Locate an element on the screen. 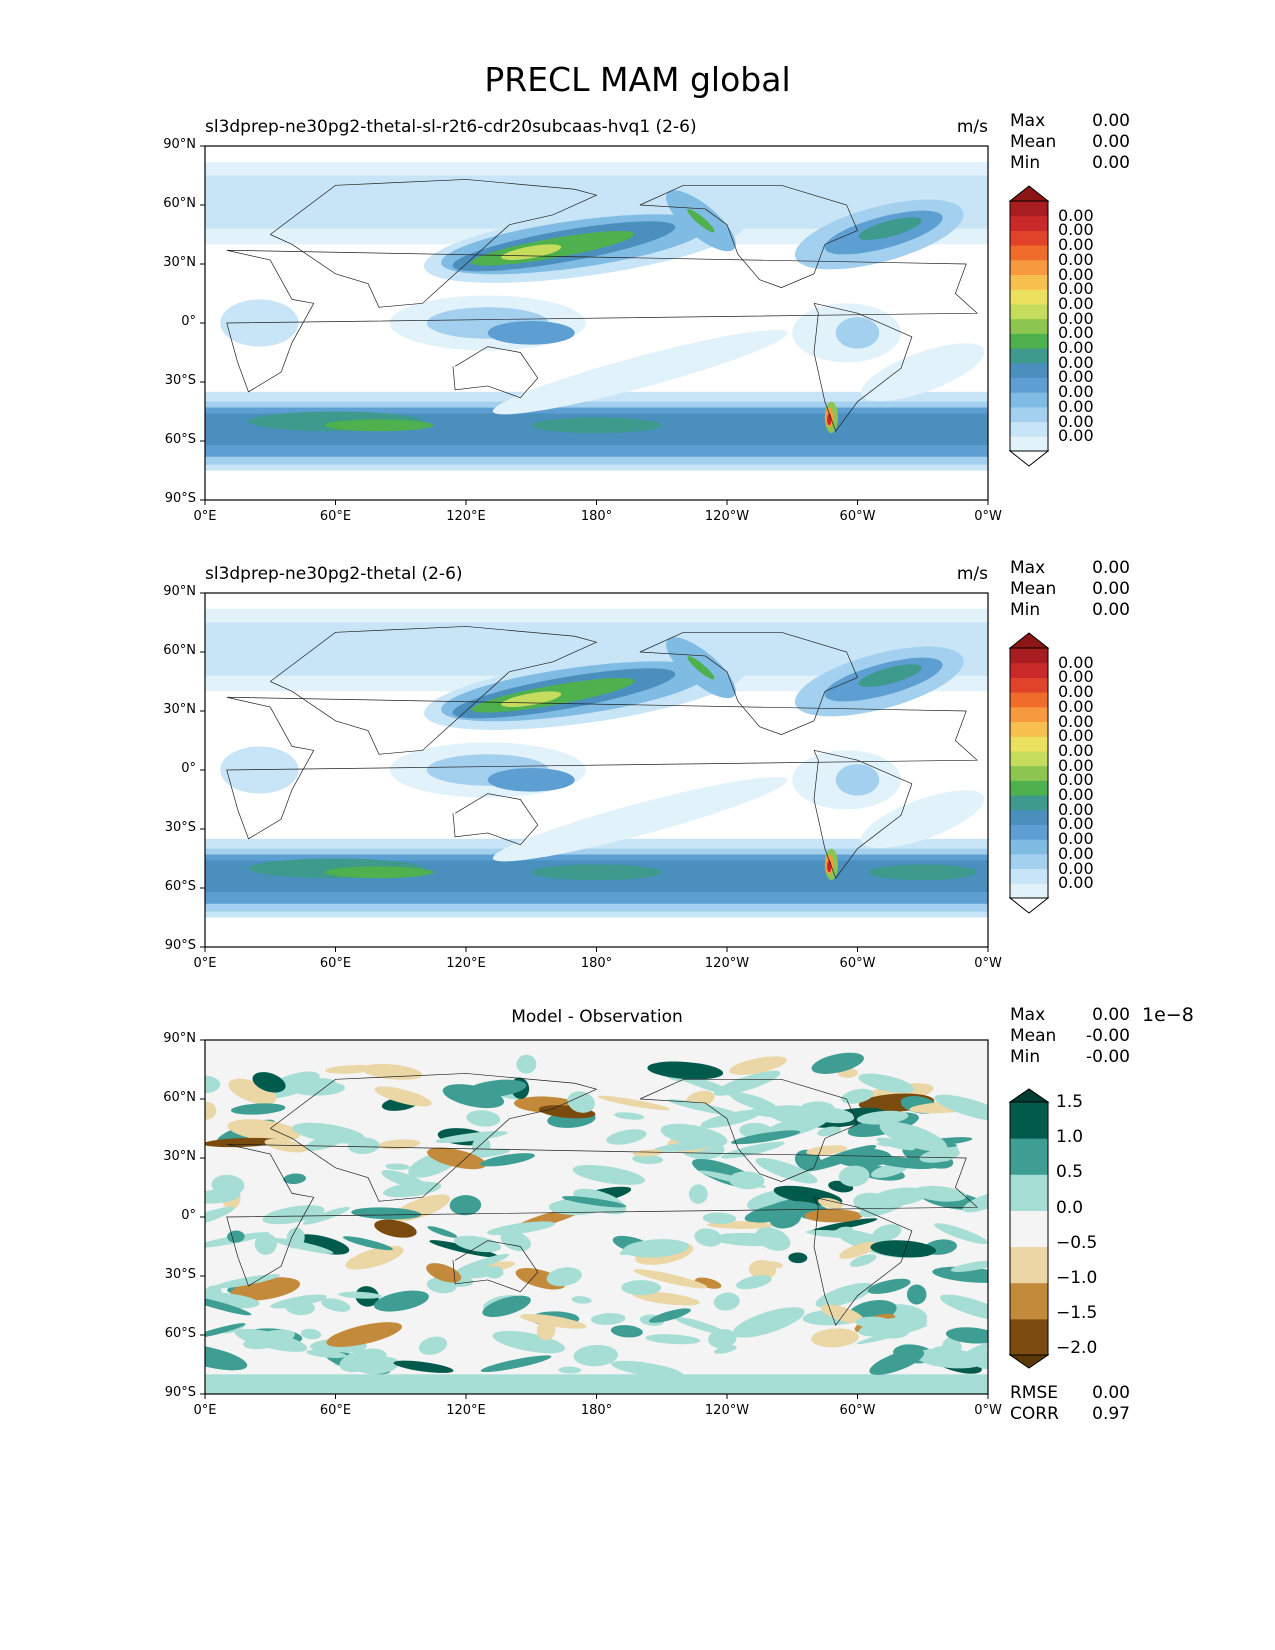 Image resolution: width=1275 pixels, height=1650 pixels. colorbar-frame is located at coordinates (1029, 1228).